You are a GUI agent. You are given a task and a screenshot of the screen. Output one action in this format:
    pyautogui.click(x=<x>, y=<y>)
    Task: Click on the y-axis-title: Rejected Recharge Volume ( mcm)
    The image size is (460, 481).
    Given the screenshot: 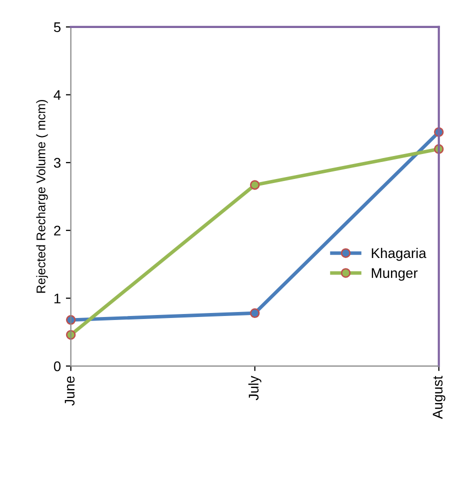 What is the action you would take?
    pyautogui.click(x=42, y=196)
    